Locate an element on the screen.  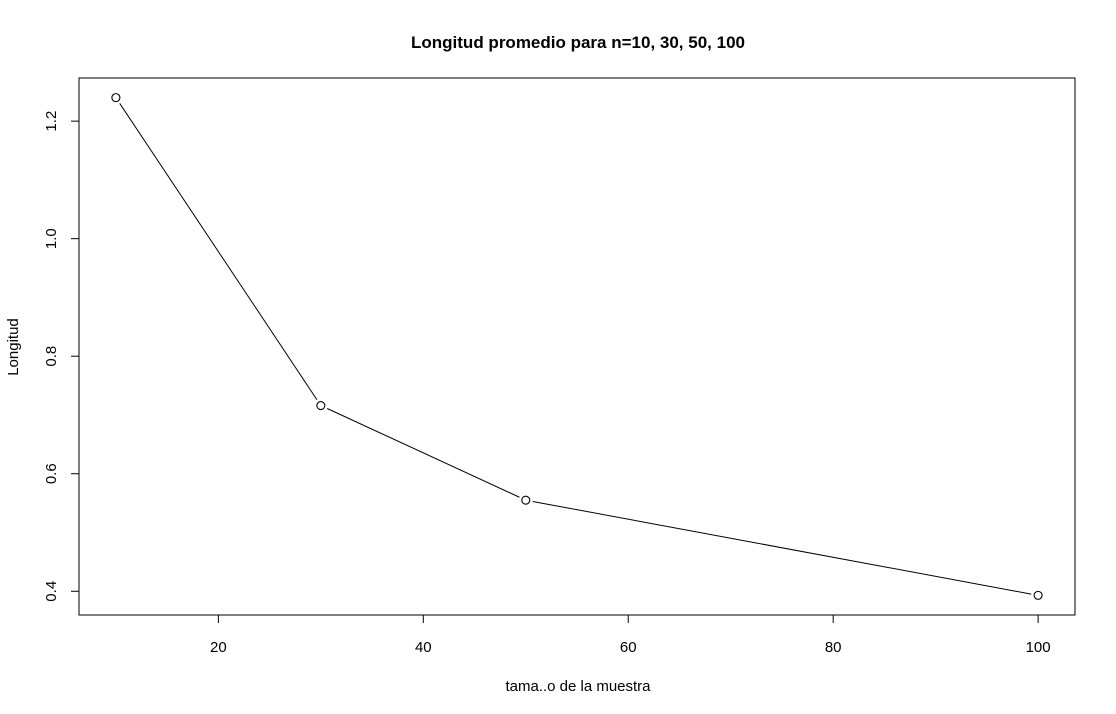
y-axis: 0.4 0.6 0.8 1.0 1.2 is located at coordinates (61, 356).